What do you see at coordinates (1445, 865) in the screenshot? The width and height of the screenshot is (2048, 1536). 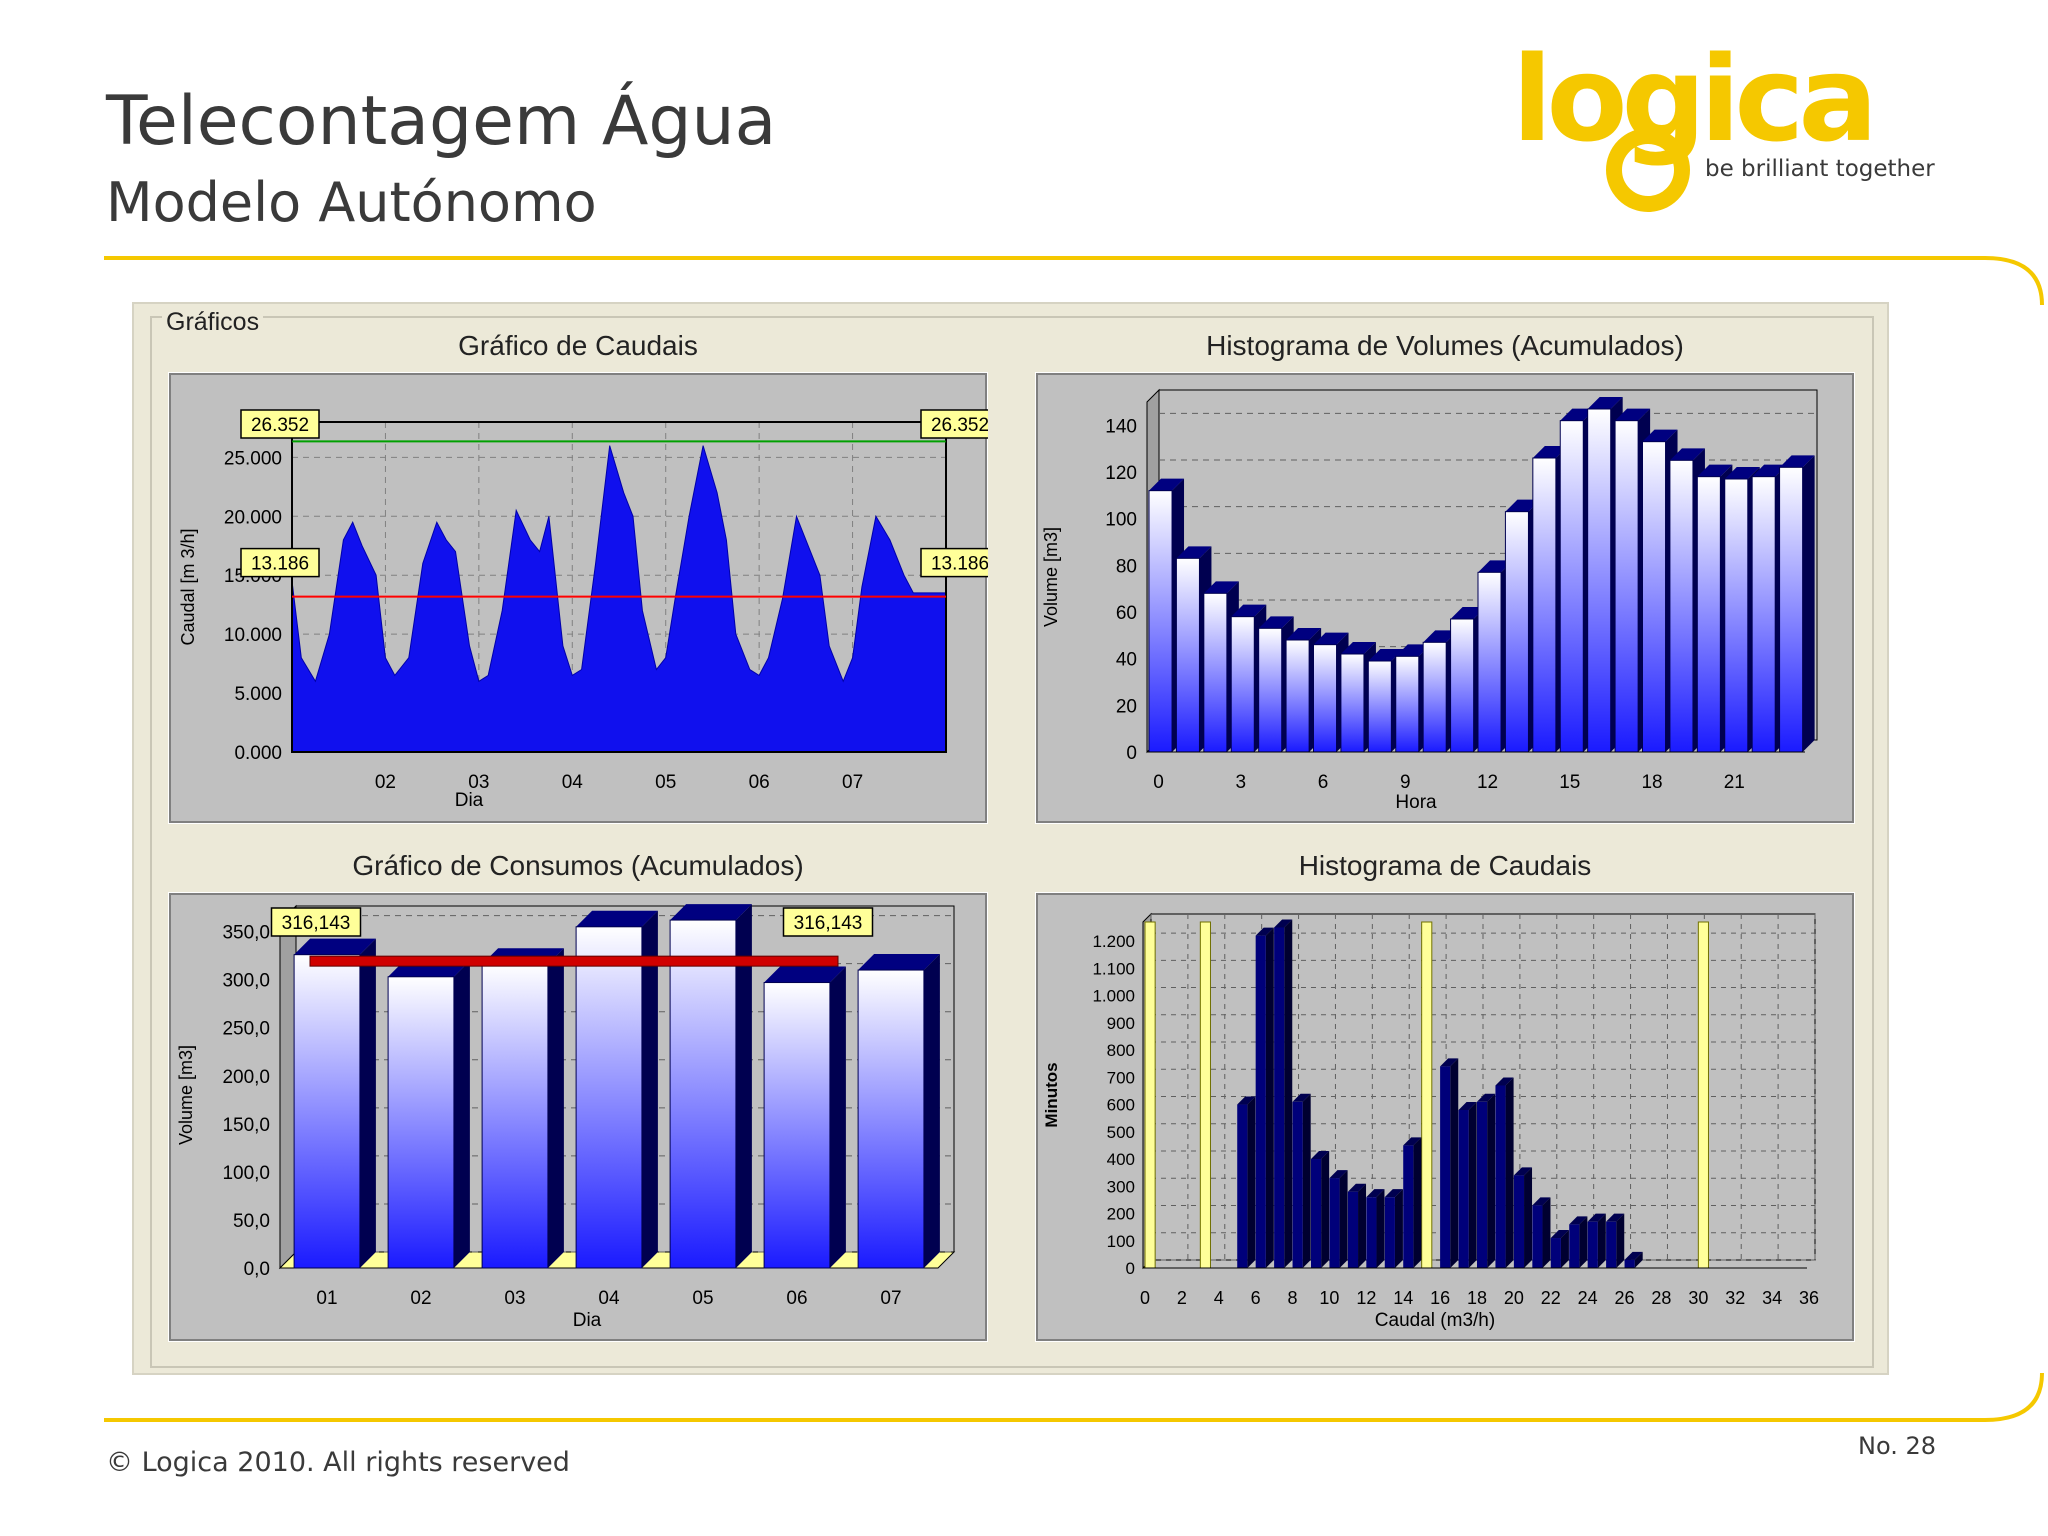 I see `chart-title-histograma-caudais: Histograma de Caudais` at bounding box center [1445, 865].